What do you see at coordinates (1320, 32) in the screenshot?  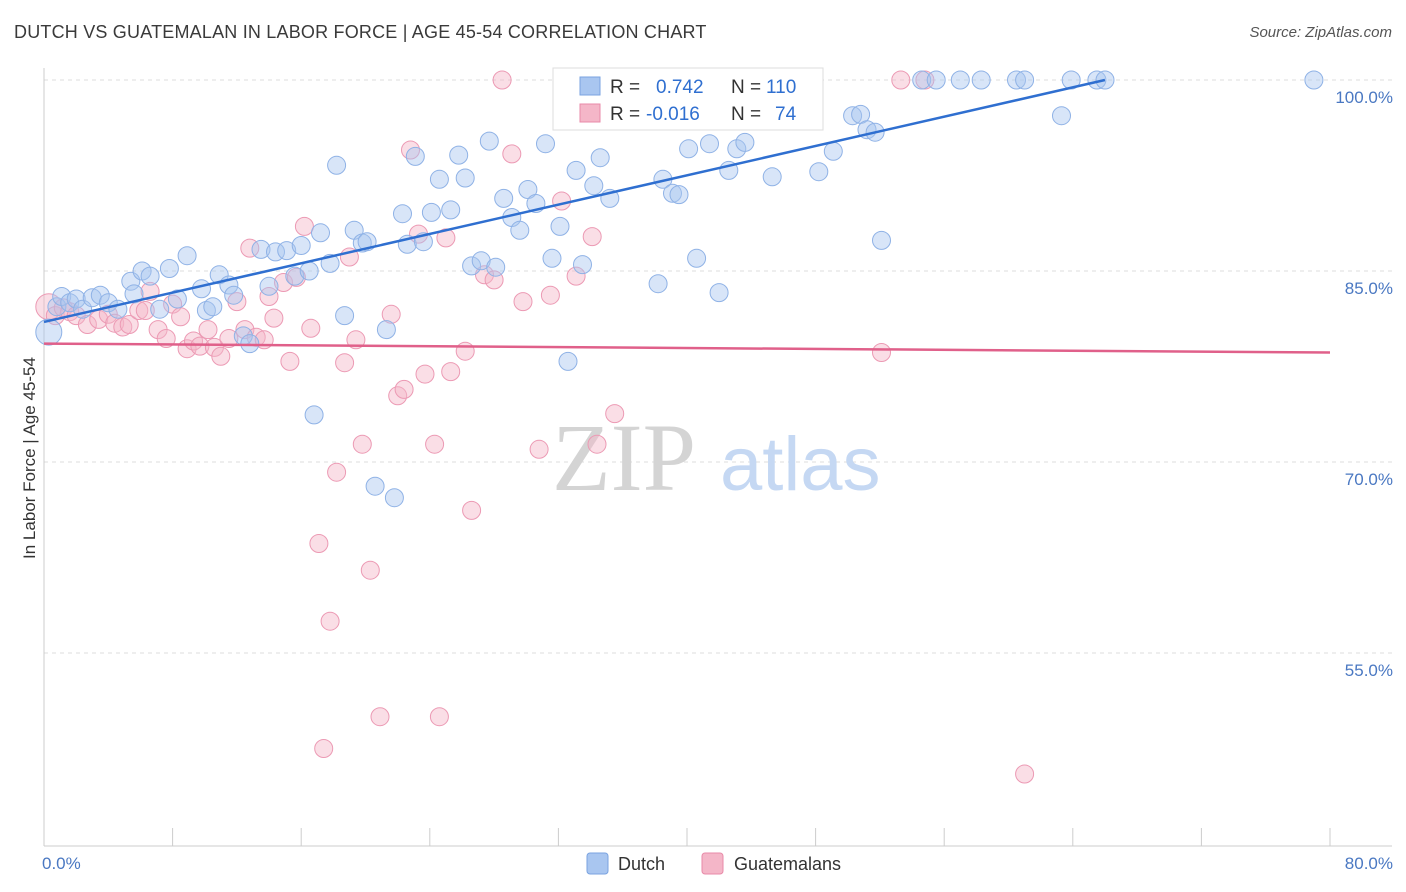 I see `source-note: Source: ZipAtlas.com` at bounding box center [1320, 32].